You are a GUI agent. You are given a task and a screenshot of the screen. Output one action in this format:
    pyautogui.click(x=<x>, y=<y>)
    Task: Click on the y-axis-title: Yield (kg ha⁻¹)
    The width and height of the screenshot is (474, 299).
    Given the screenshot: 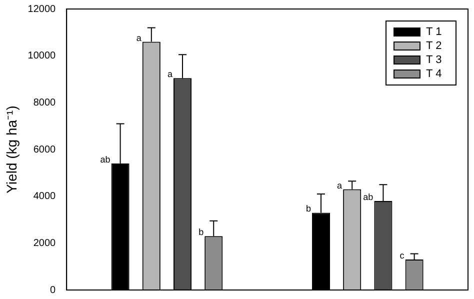 What is the action you would take?
    pyautogui.click(x=11, y=150)
    